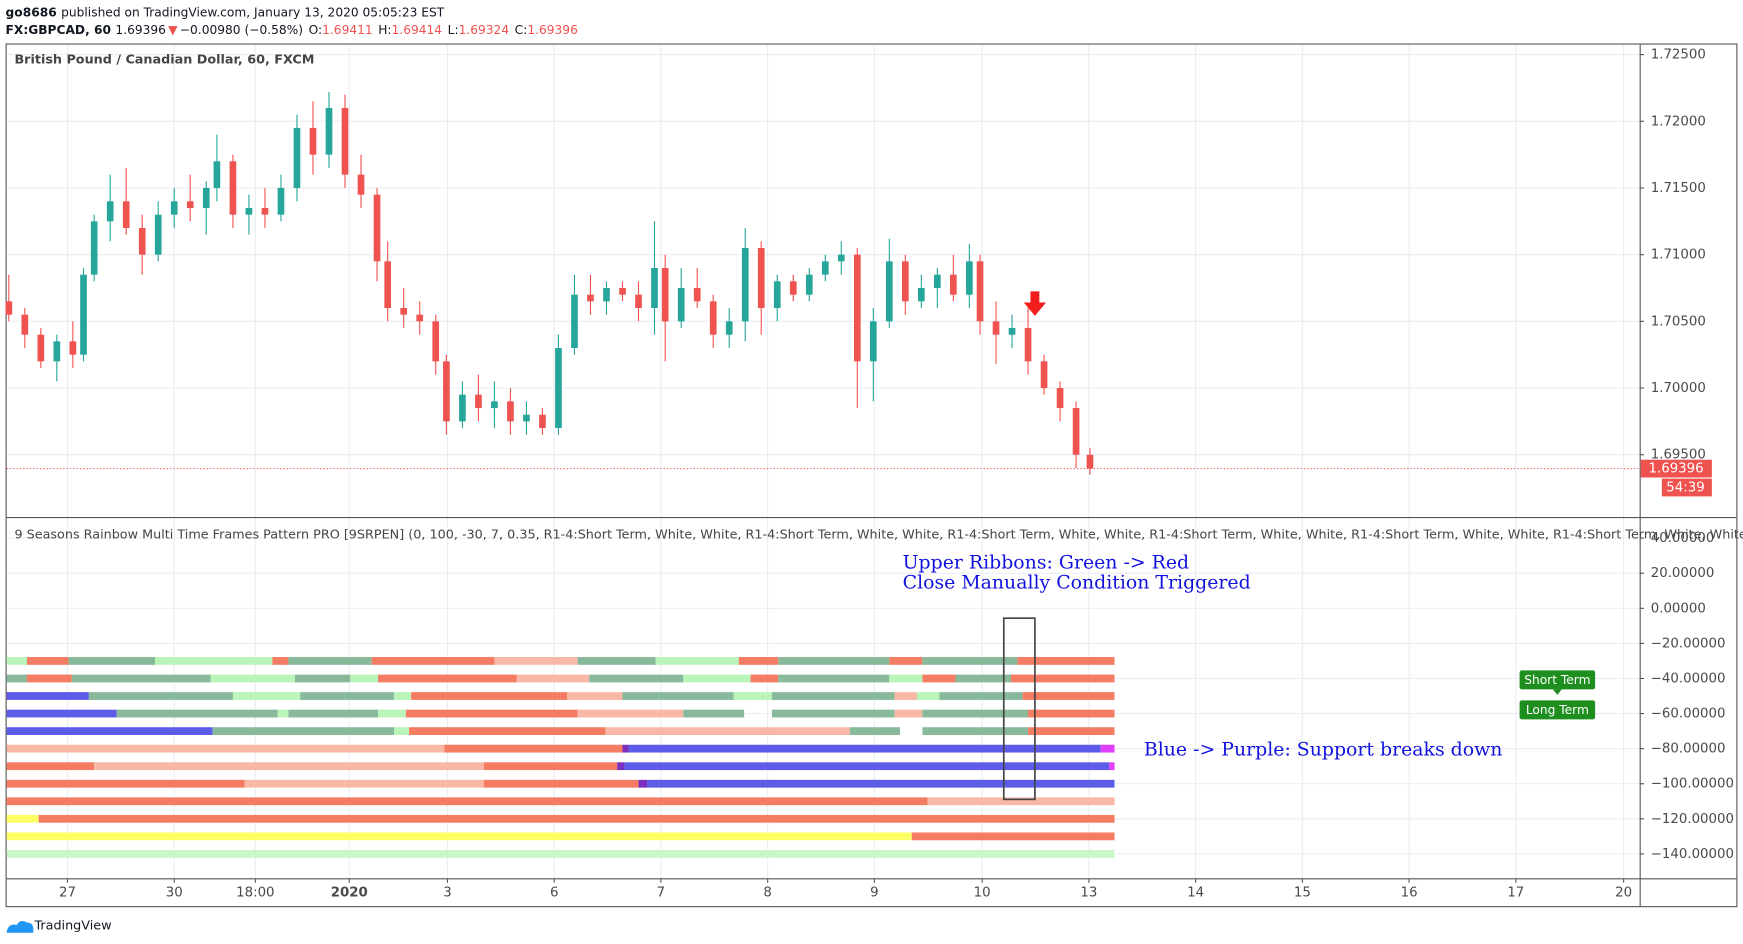 The width and height of the screenshot is (1743, 944). Describe the element at coordinates (1683, 573) in the screenshot. I see `y-tick-label: 20.00000` at that location.